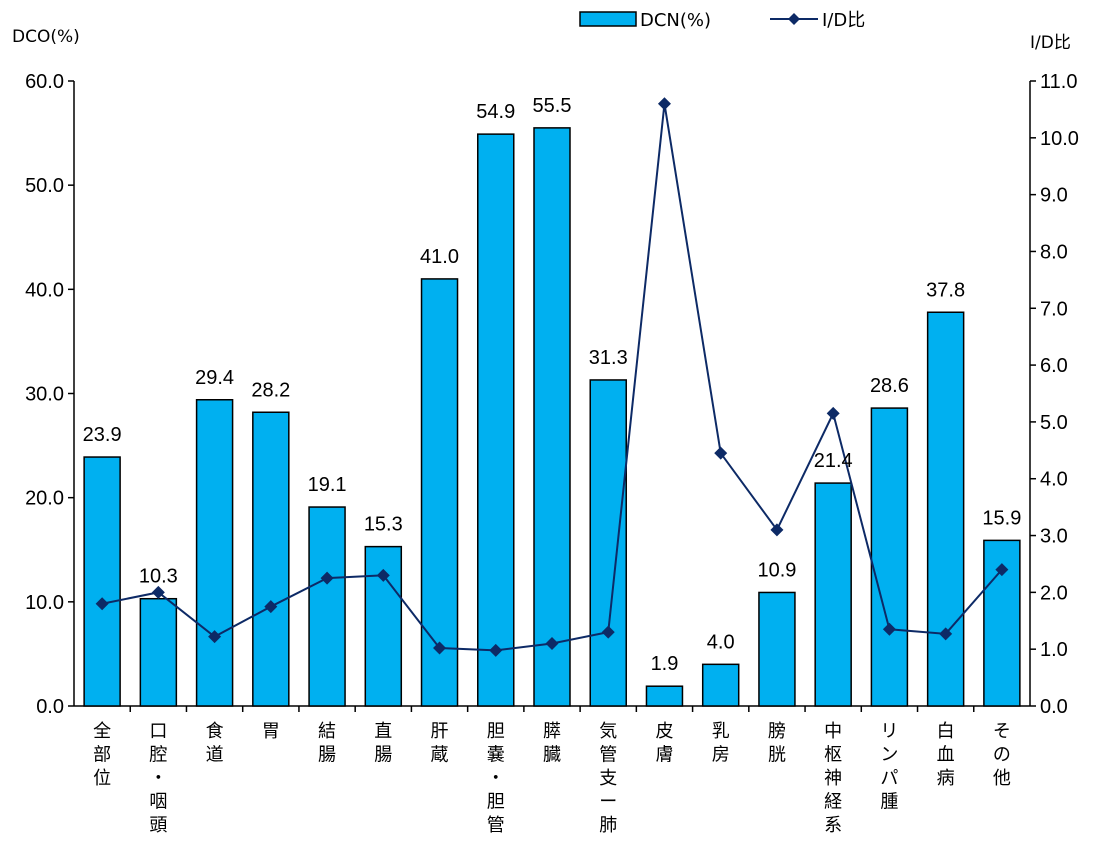  I want to click on category-label: 膵臓, so click(552, 743).